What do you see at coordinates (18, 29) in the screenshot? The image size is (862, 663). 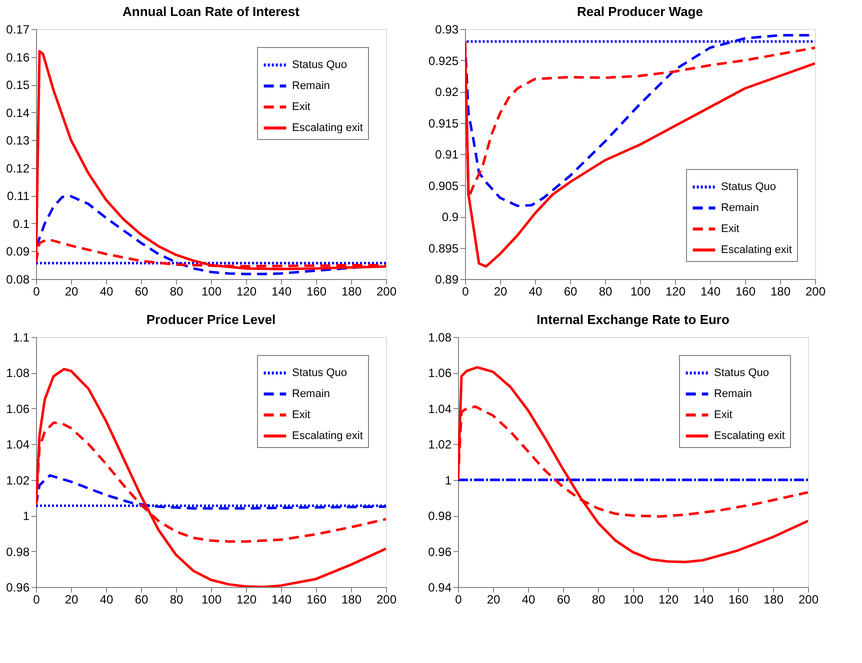 I see `y-tick-label: 0.17` at bounding box center [18, 29].